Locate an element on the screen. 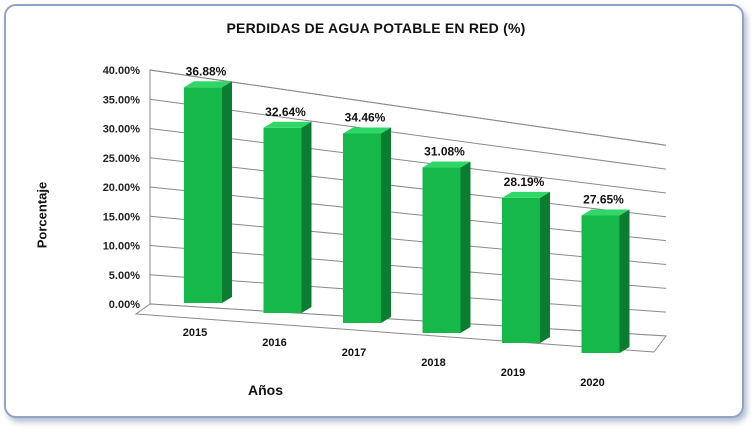 The width and height of the screenshot is (752, 430). x-tick-label: 2020 is located at coordinates (592, 383).